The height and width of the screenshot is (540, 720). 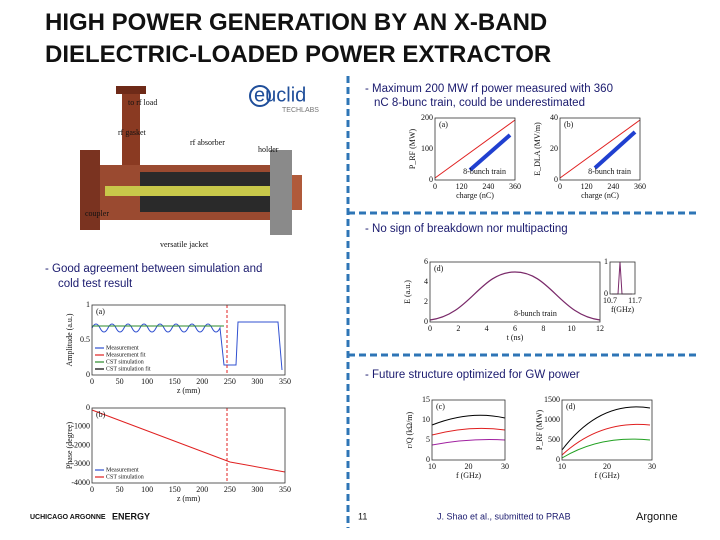 I want to click on device-label: rf absorber, so click(x=207, y=142).